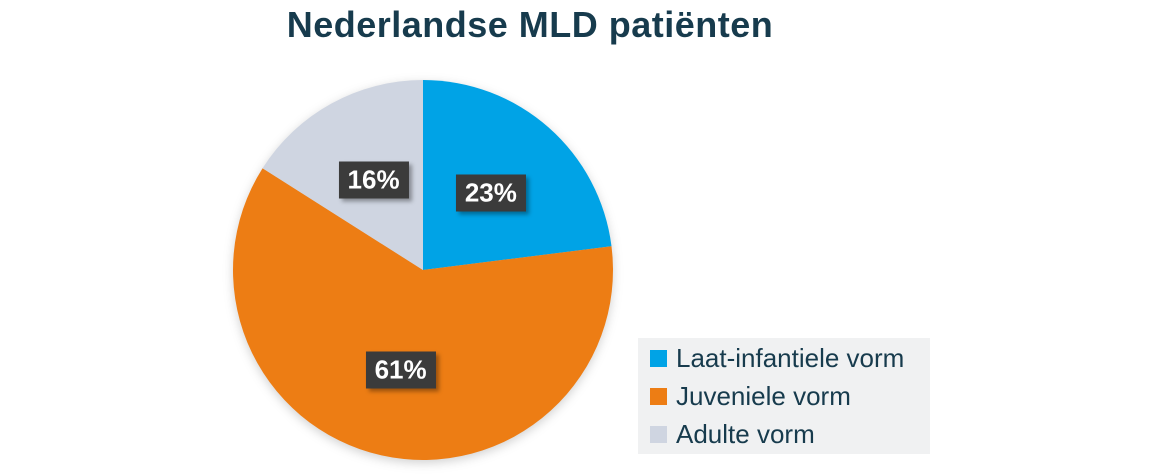 The image size is (1149, 476). I want to click on chart-title: Nederlandse MLD patiënten, so click(530, 24).